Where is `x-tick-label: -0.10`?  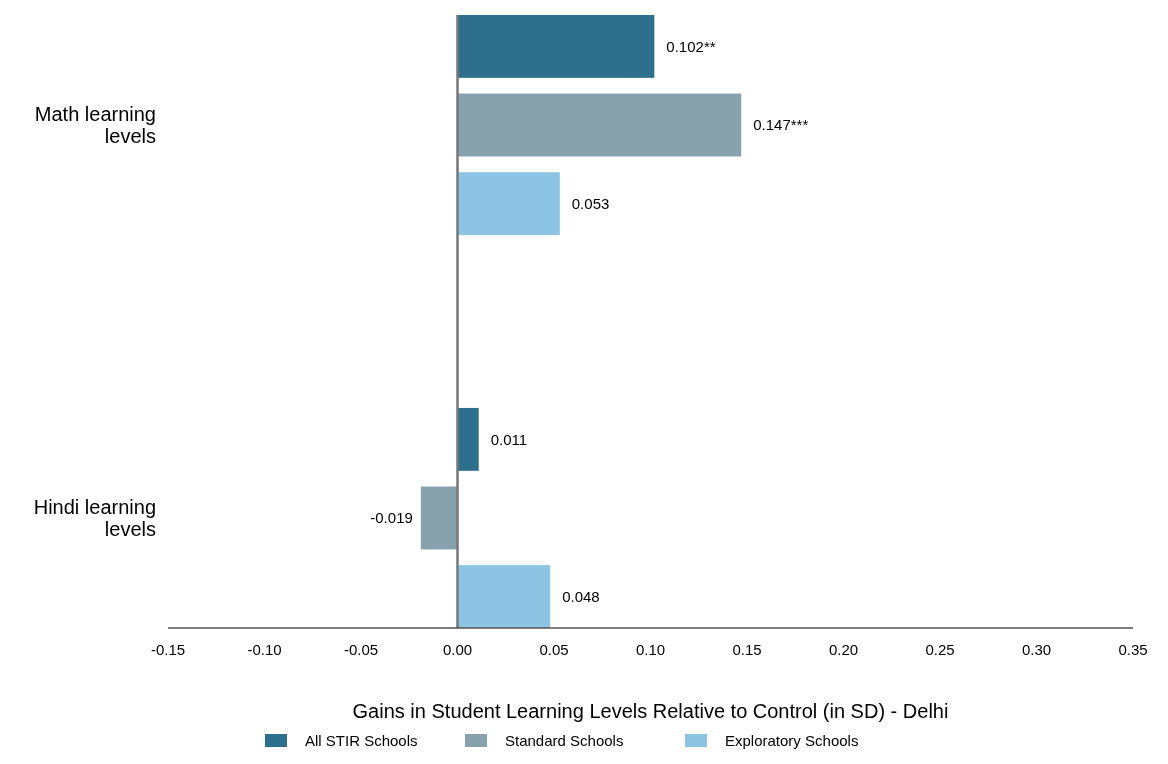
x-tick-label: -0.10 is located at coordinates (264, 649).